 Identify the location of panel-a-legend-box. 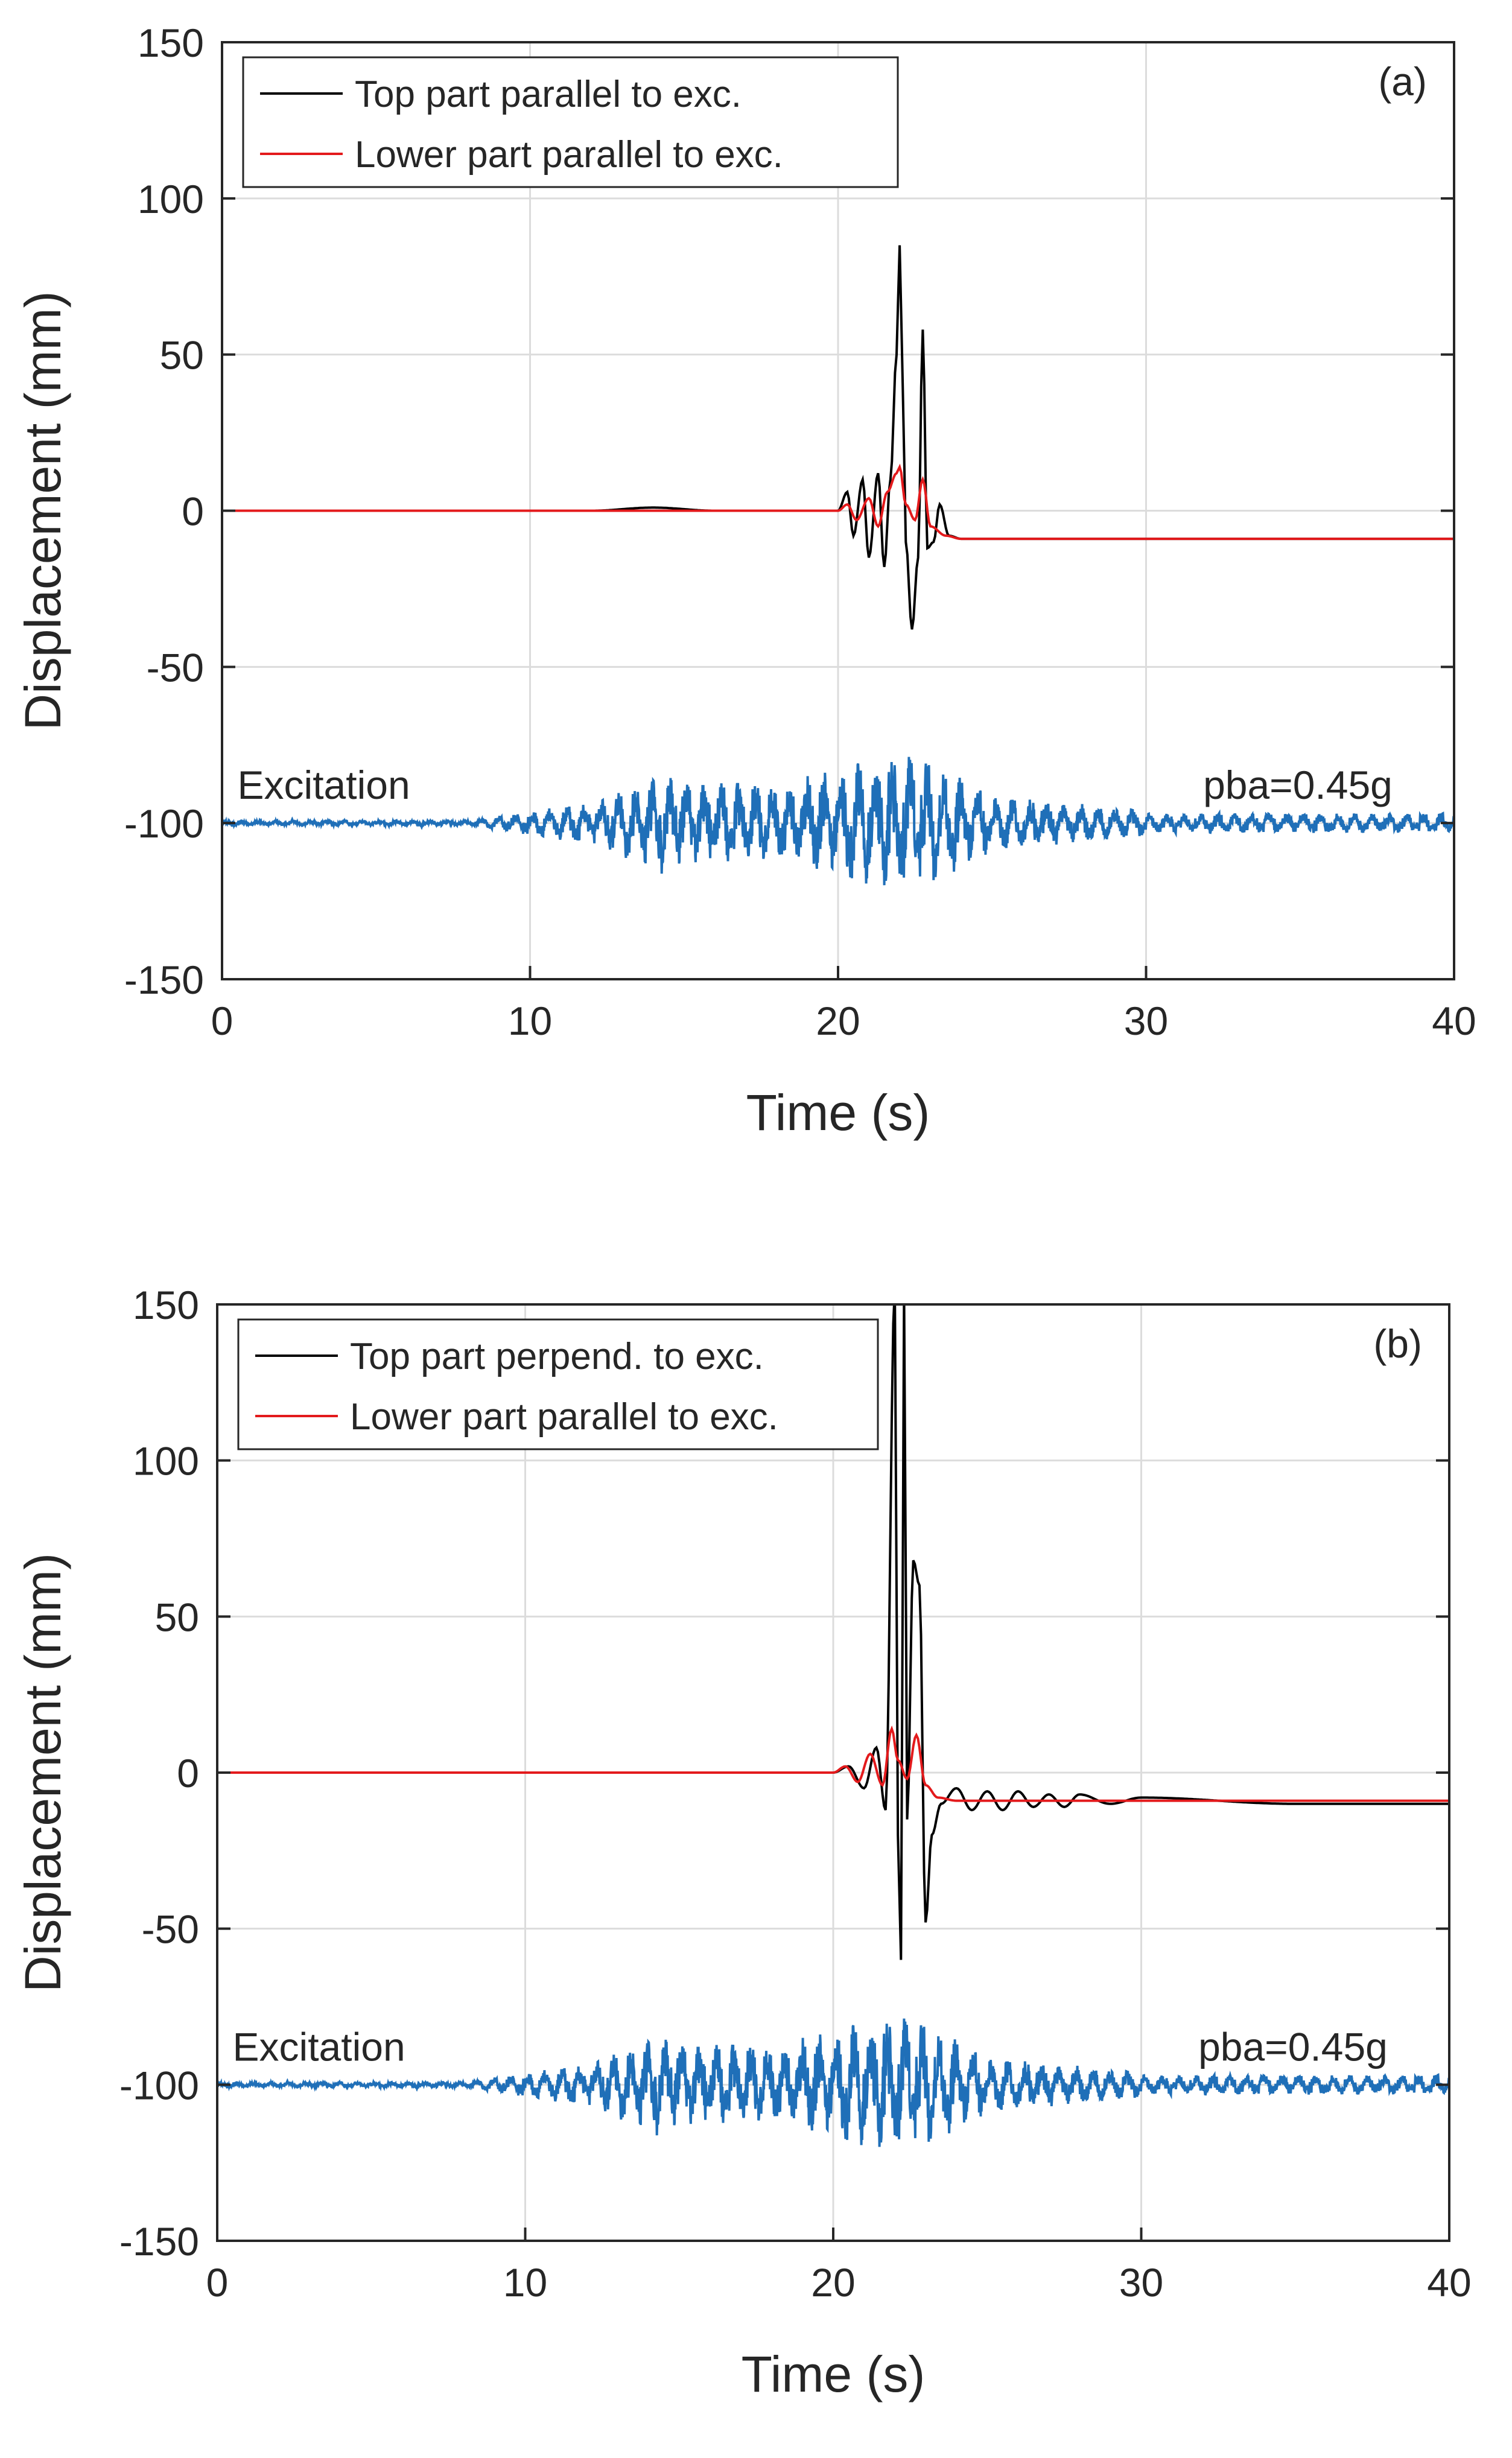
(571, 122).